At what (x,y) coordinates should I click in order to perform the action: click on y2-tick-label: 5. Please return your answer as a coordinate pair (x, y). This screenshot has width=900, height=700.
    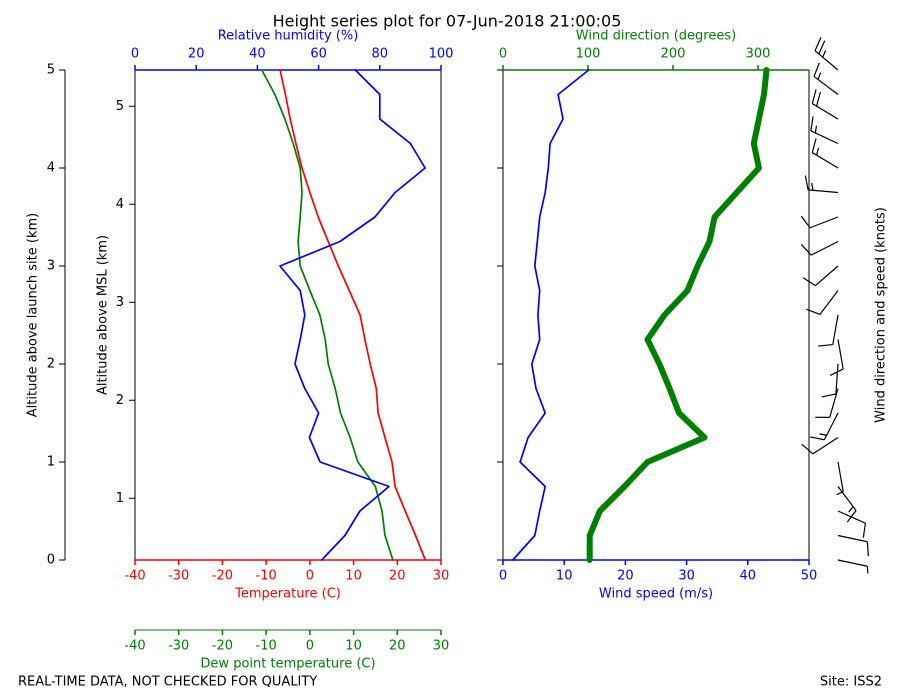
    Looking at the image, I should click on (120, 106).